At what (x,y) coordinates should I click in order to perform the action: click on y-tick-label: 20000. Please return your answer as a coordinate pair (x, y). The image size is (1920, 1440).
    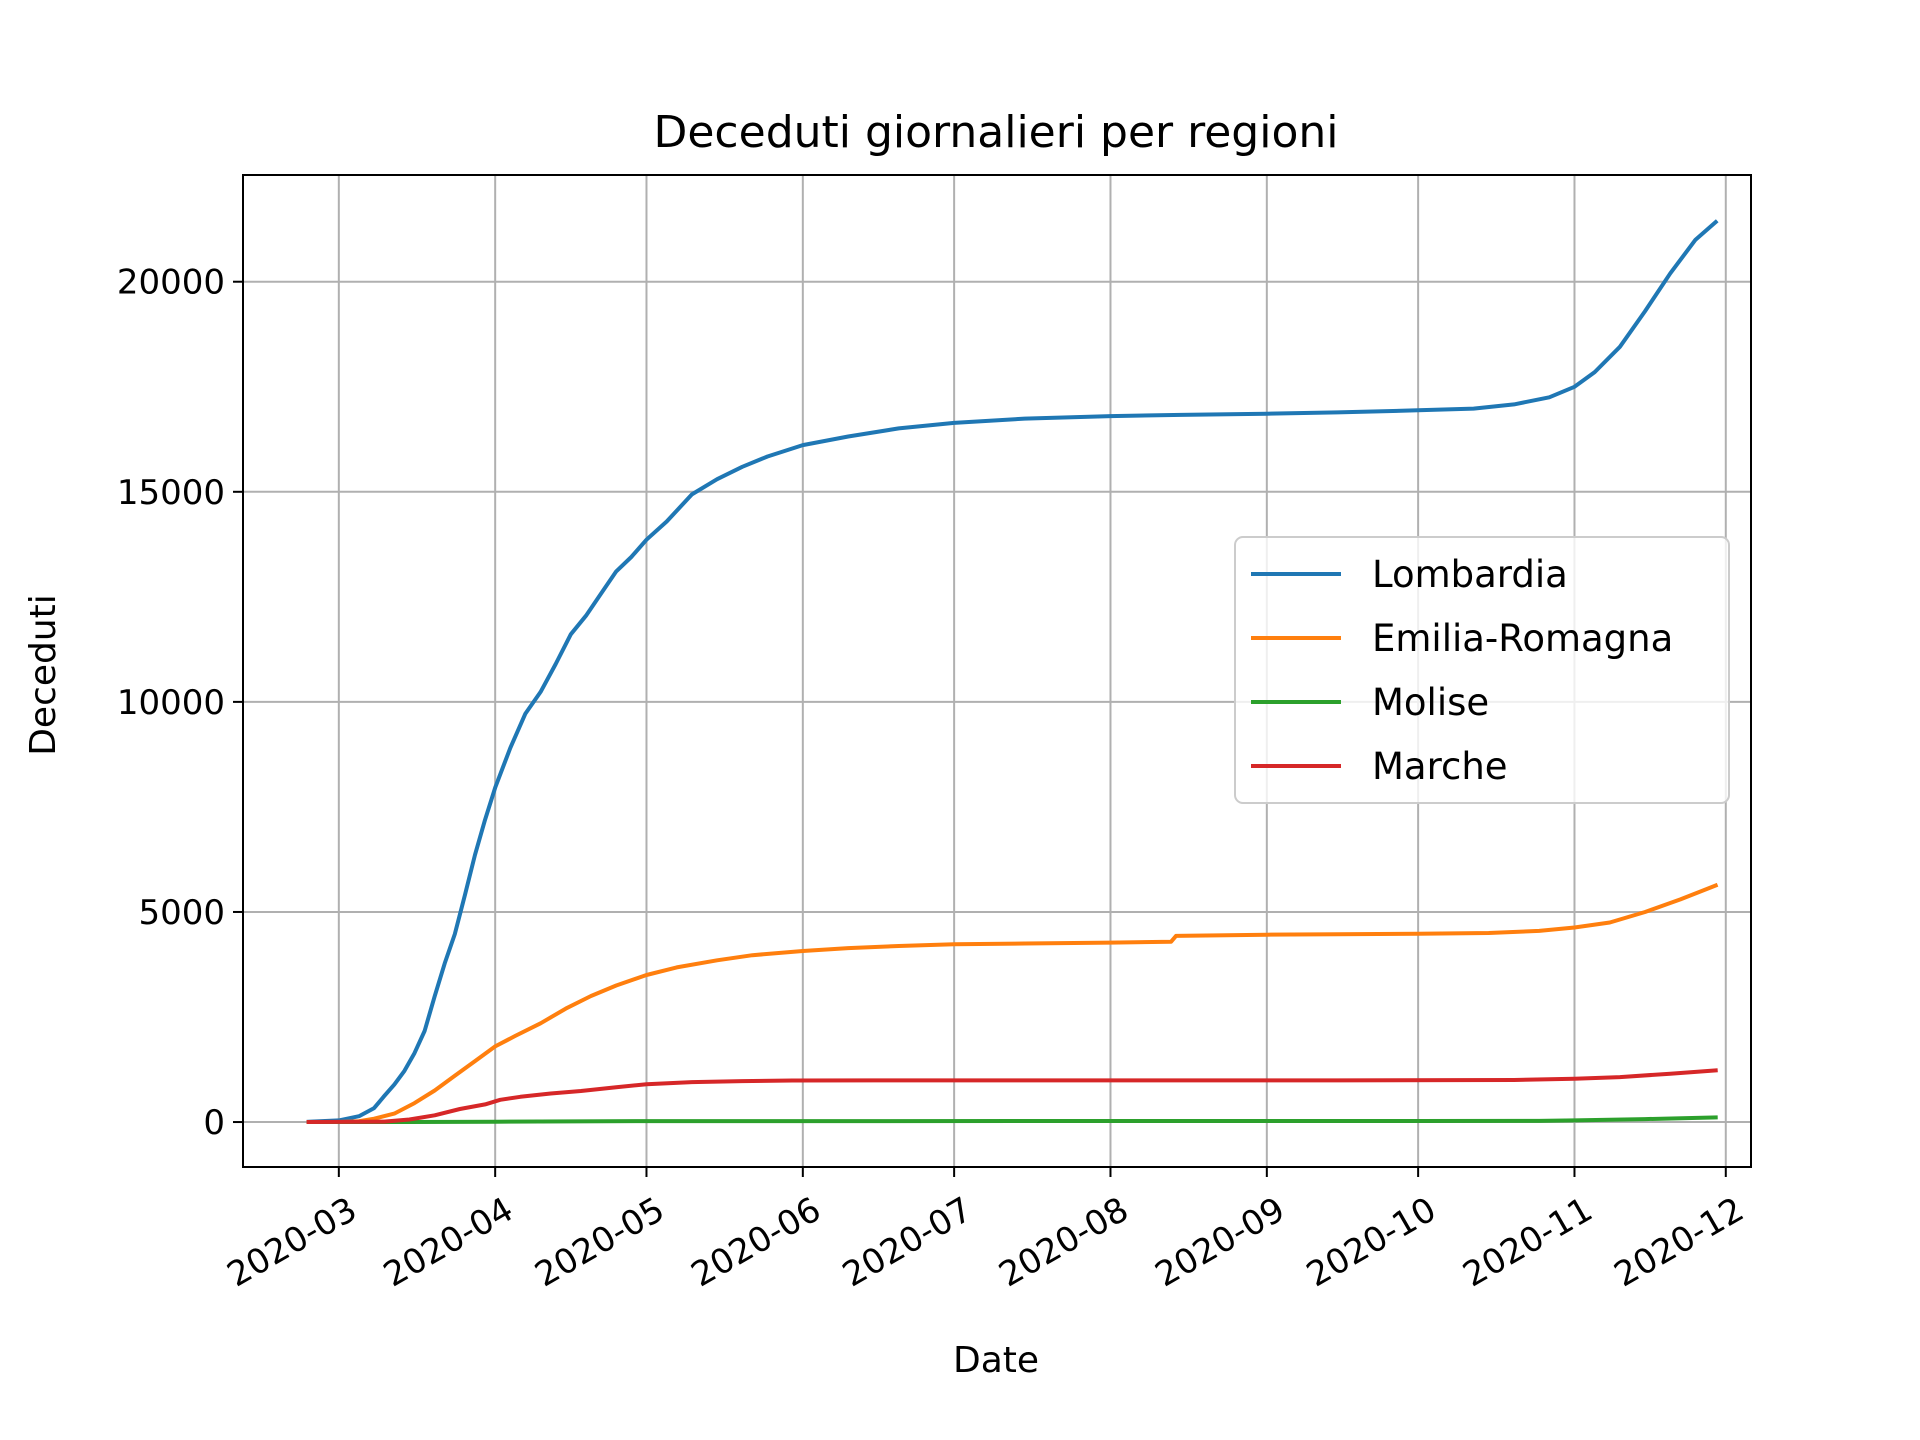
    Looking at the image, I should click on (171, 283).